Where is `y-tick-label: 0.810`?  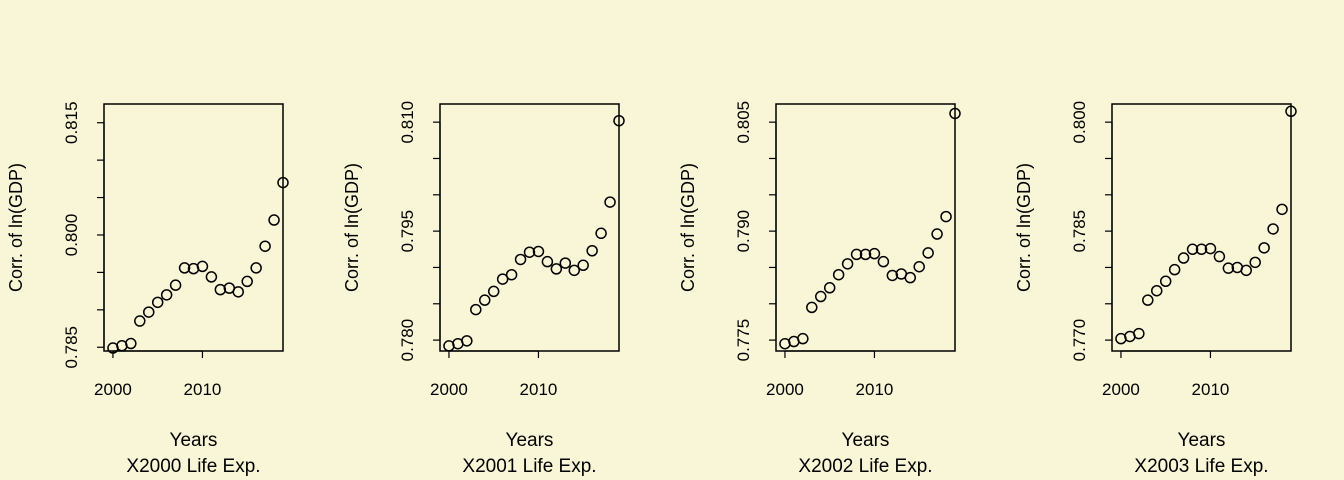
y-tick-label: 0.810 is located at coordinates (407, 122).